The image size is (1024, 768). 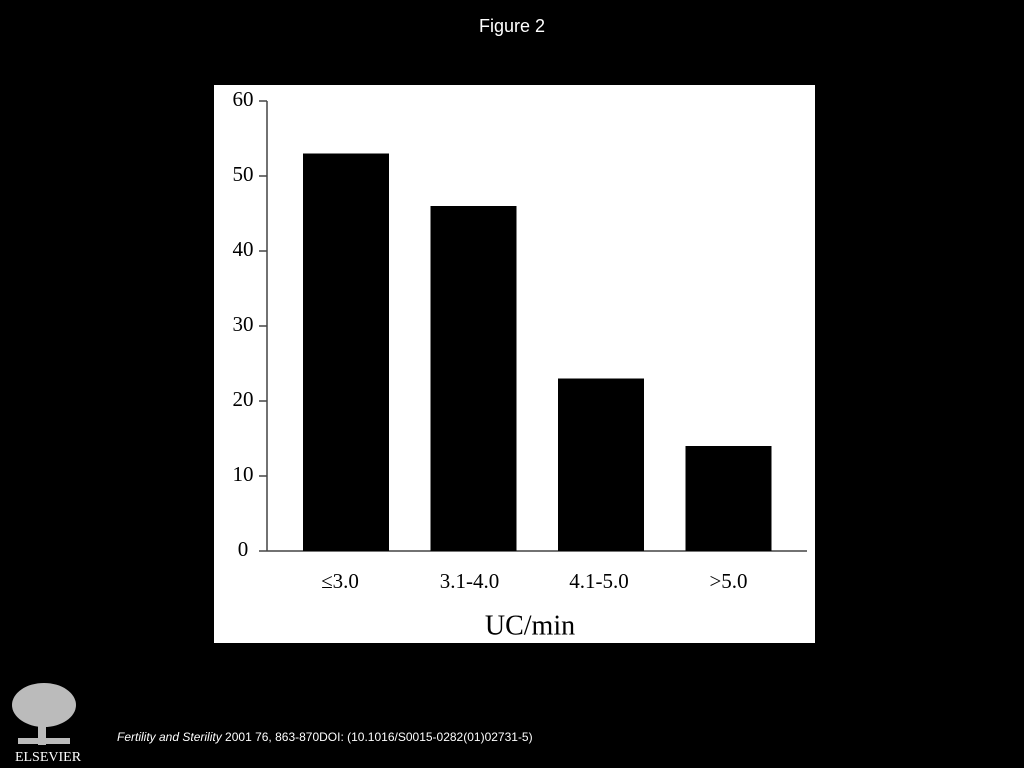 I want to click on logo-text: ELSEVIER, so click(x=48, y=757).